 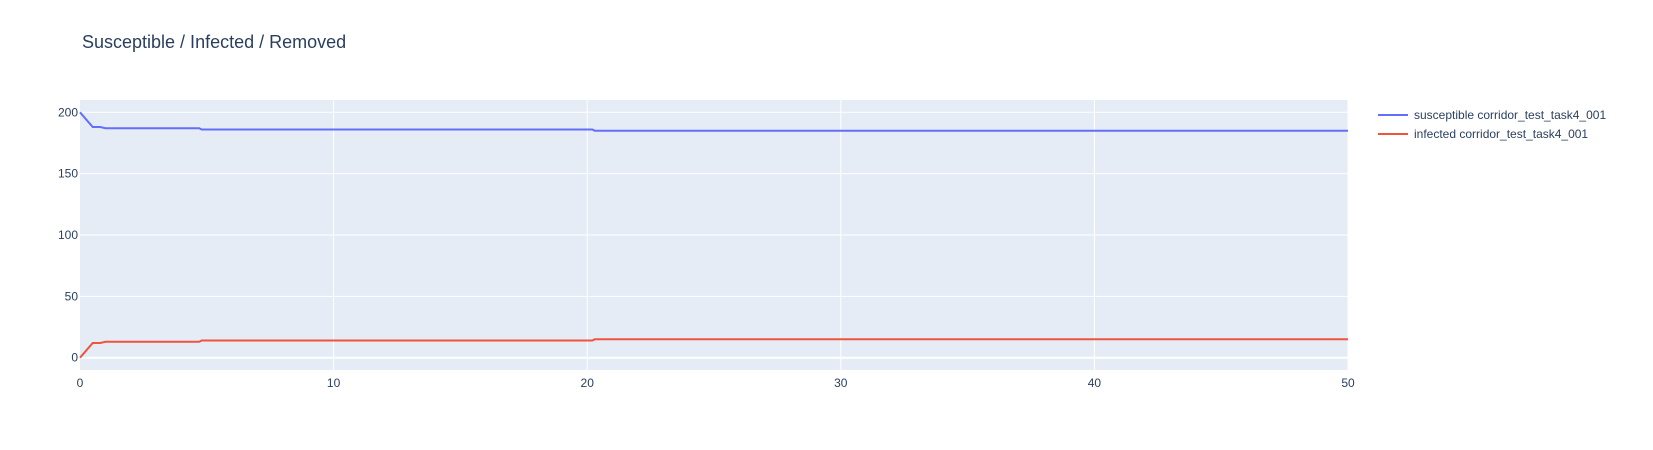 I want to click on legend-label: infected corridor_test_task4_001, so click(x=1501, y=133).